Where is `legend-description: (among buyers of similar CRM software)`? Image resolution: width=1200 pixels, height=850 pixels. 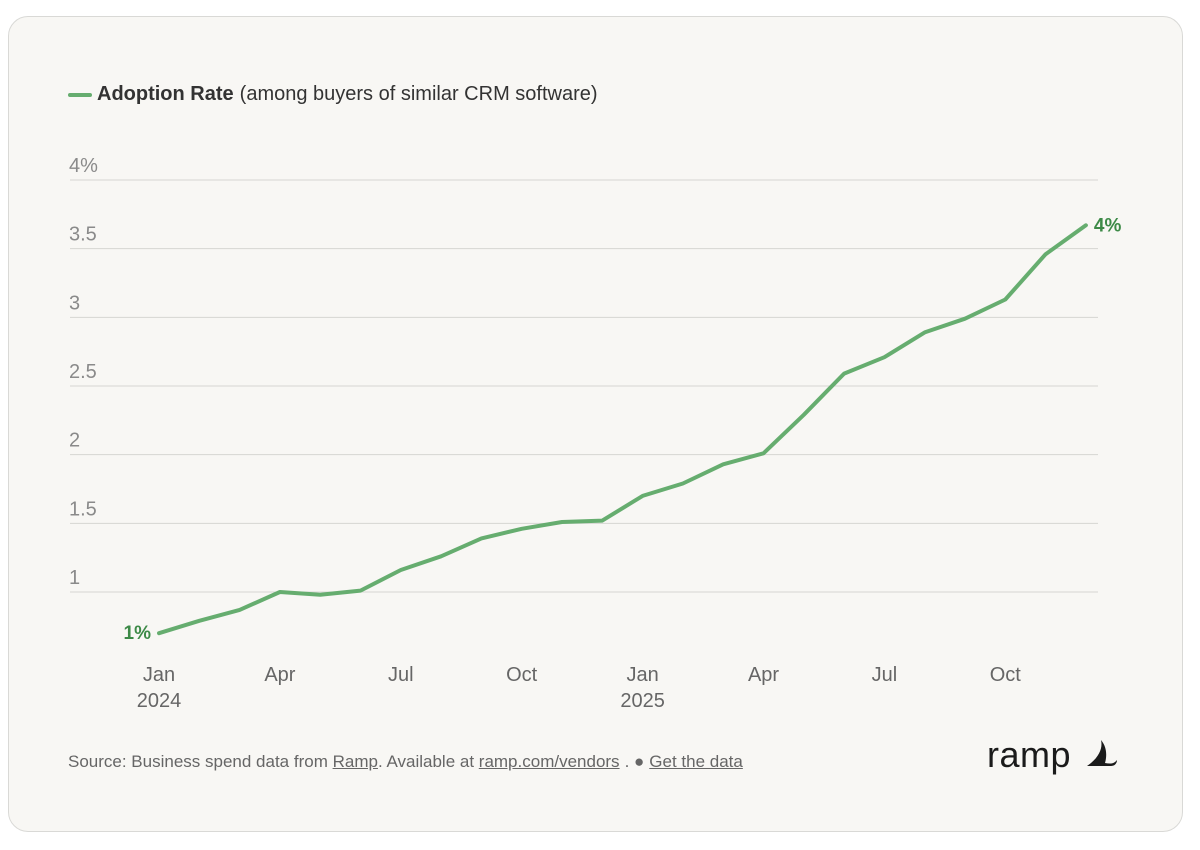 legend-description: (among buyers of similar CRM software) is located at coordinates (418, 94).